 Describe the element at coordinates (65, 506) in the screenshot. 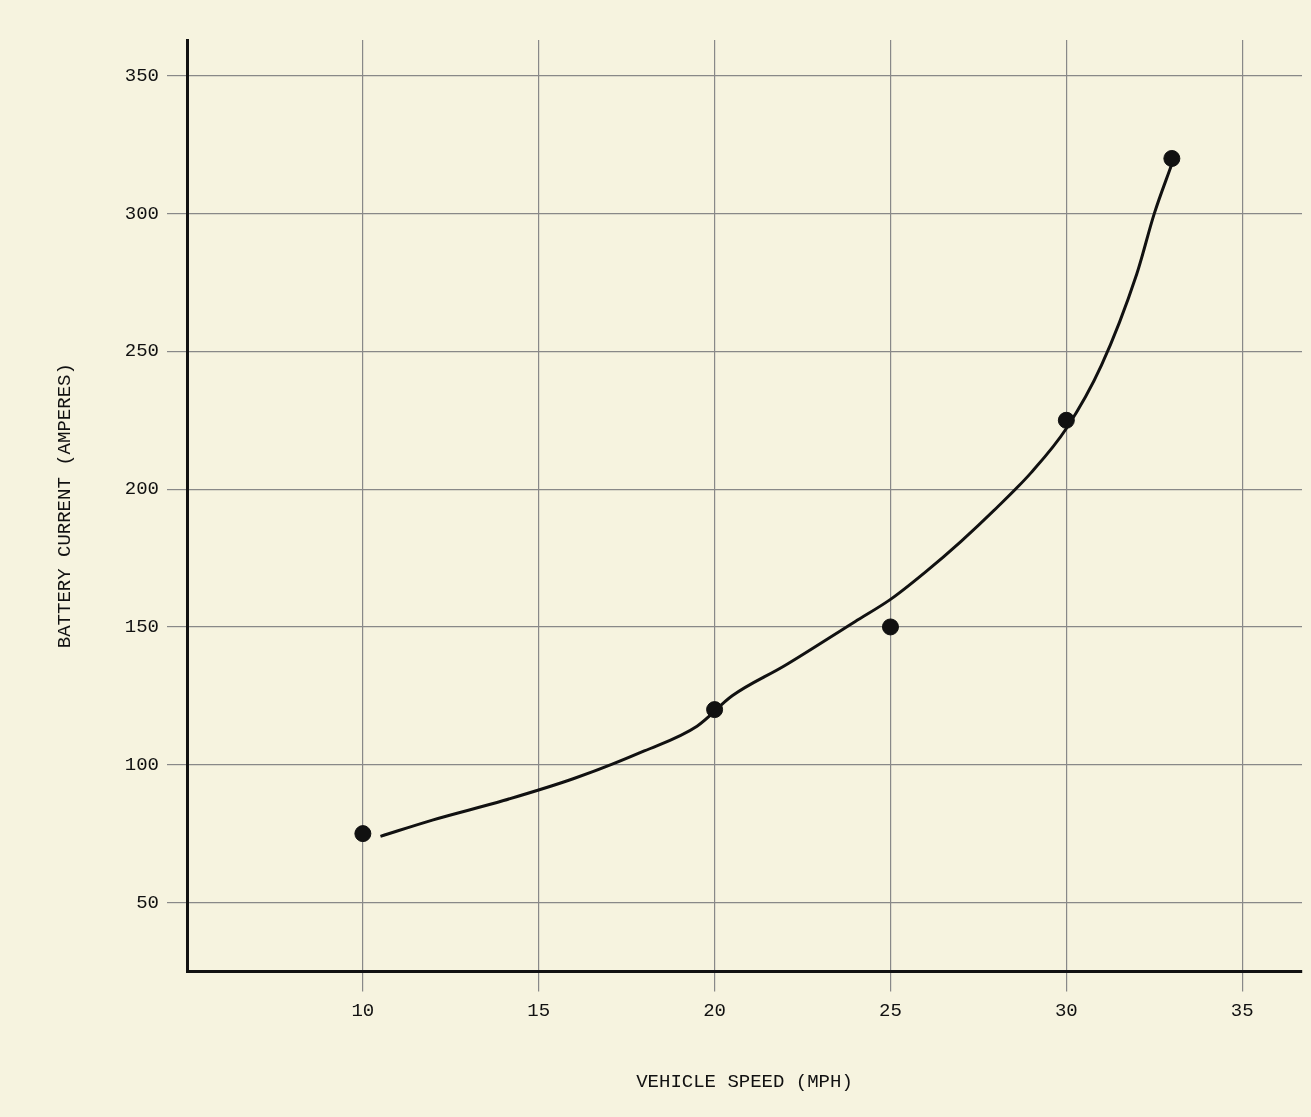

I see `y-axis-title: BATTERY CURRENT (AMPERES)` at that location.